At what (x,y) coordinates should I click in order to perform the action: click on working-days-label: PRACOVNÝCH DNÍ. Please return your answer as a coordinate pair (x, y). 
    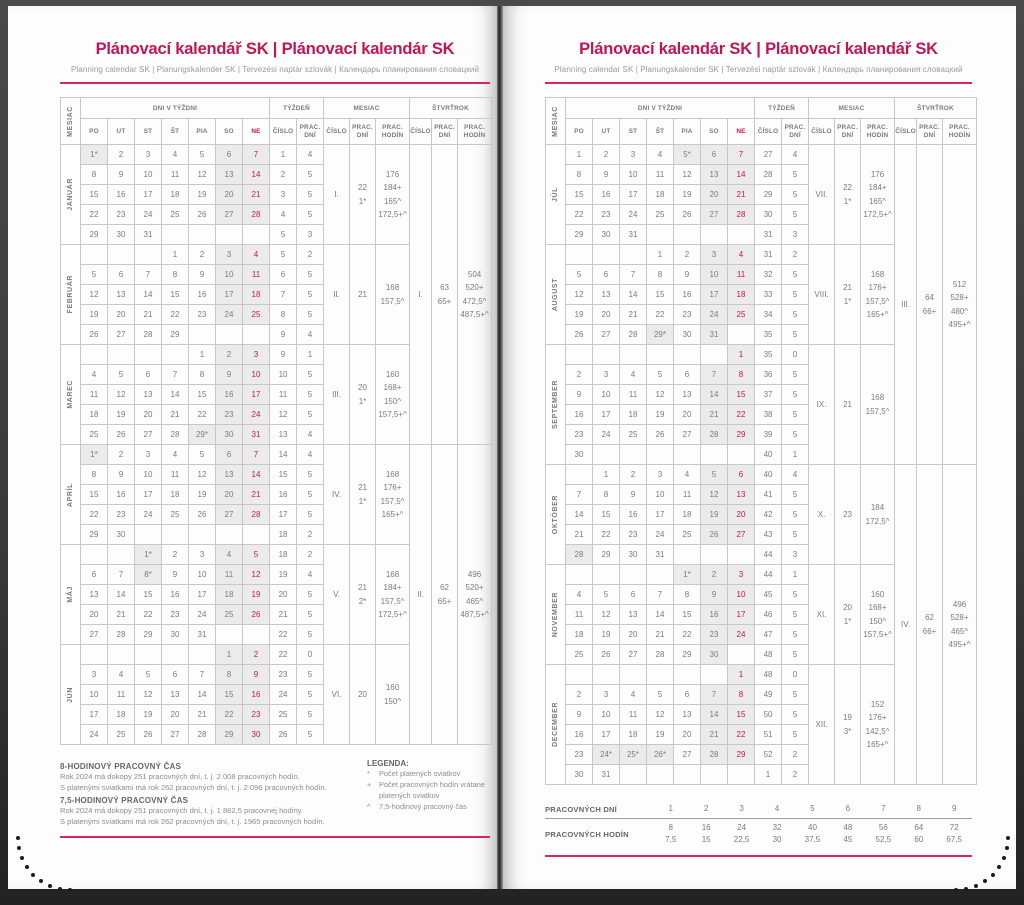
    Looking at the image, I should click on (581, 809).